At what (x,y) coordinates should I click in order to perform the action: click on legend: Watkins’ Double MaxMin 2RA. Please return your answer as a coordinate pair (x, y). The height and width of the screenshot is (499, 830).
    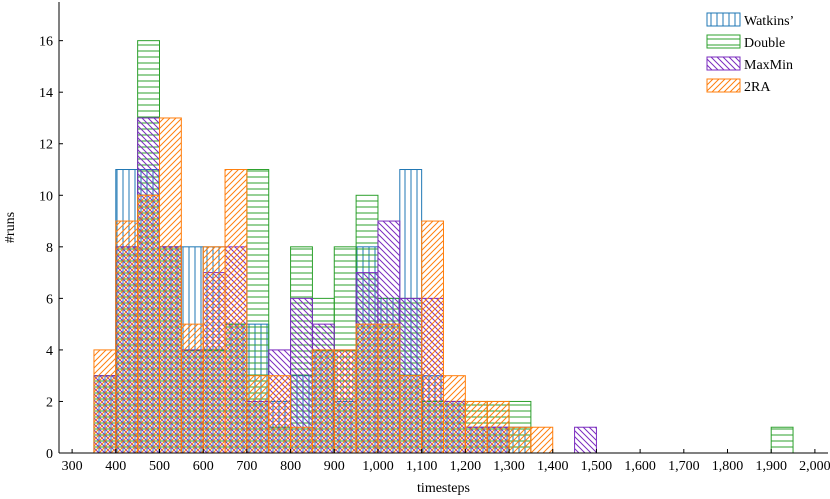
    Looking at the image, I should click on (750, 53).